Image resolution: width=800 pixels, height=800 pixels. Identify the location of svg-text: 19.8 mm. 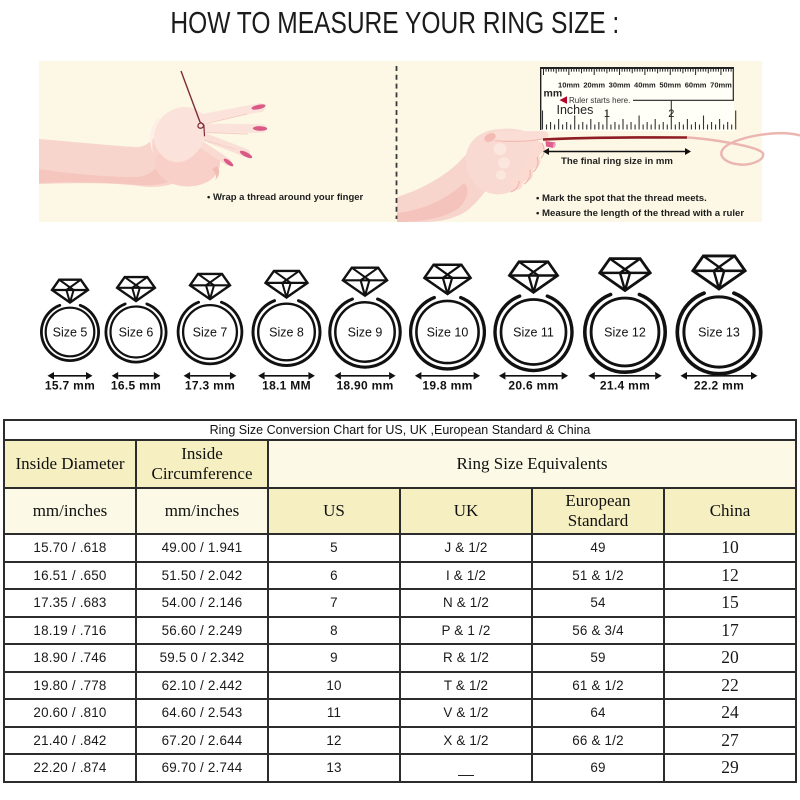
(447, 386).